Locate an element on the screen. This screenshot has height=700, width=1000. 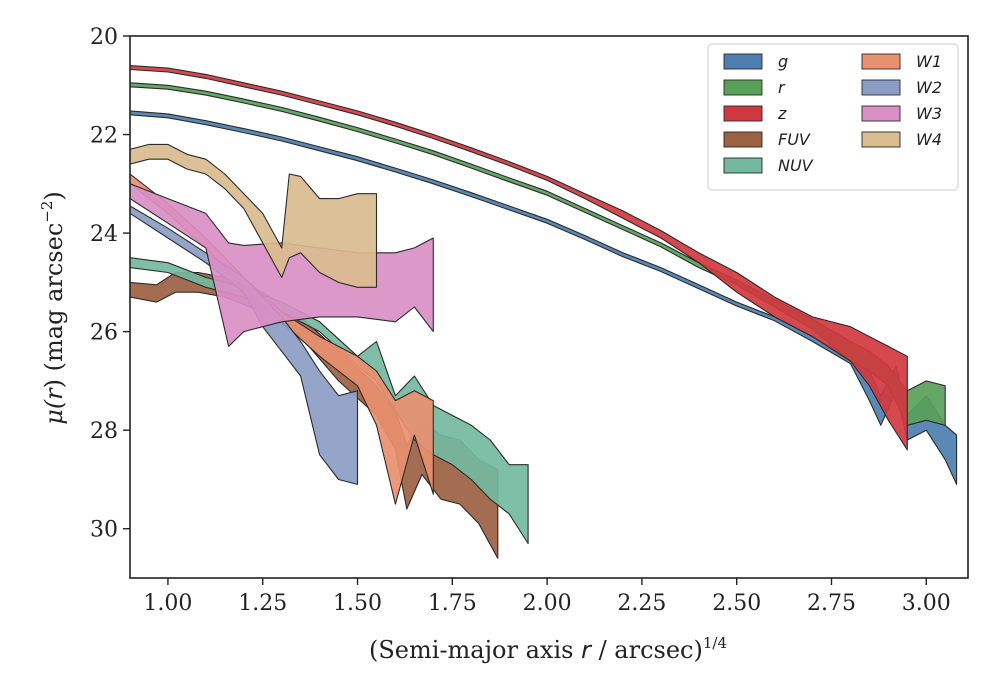
x-axis-label: (Semi-major axis r / arcsec)1/4 is located at coordinates (548, 649).